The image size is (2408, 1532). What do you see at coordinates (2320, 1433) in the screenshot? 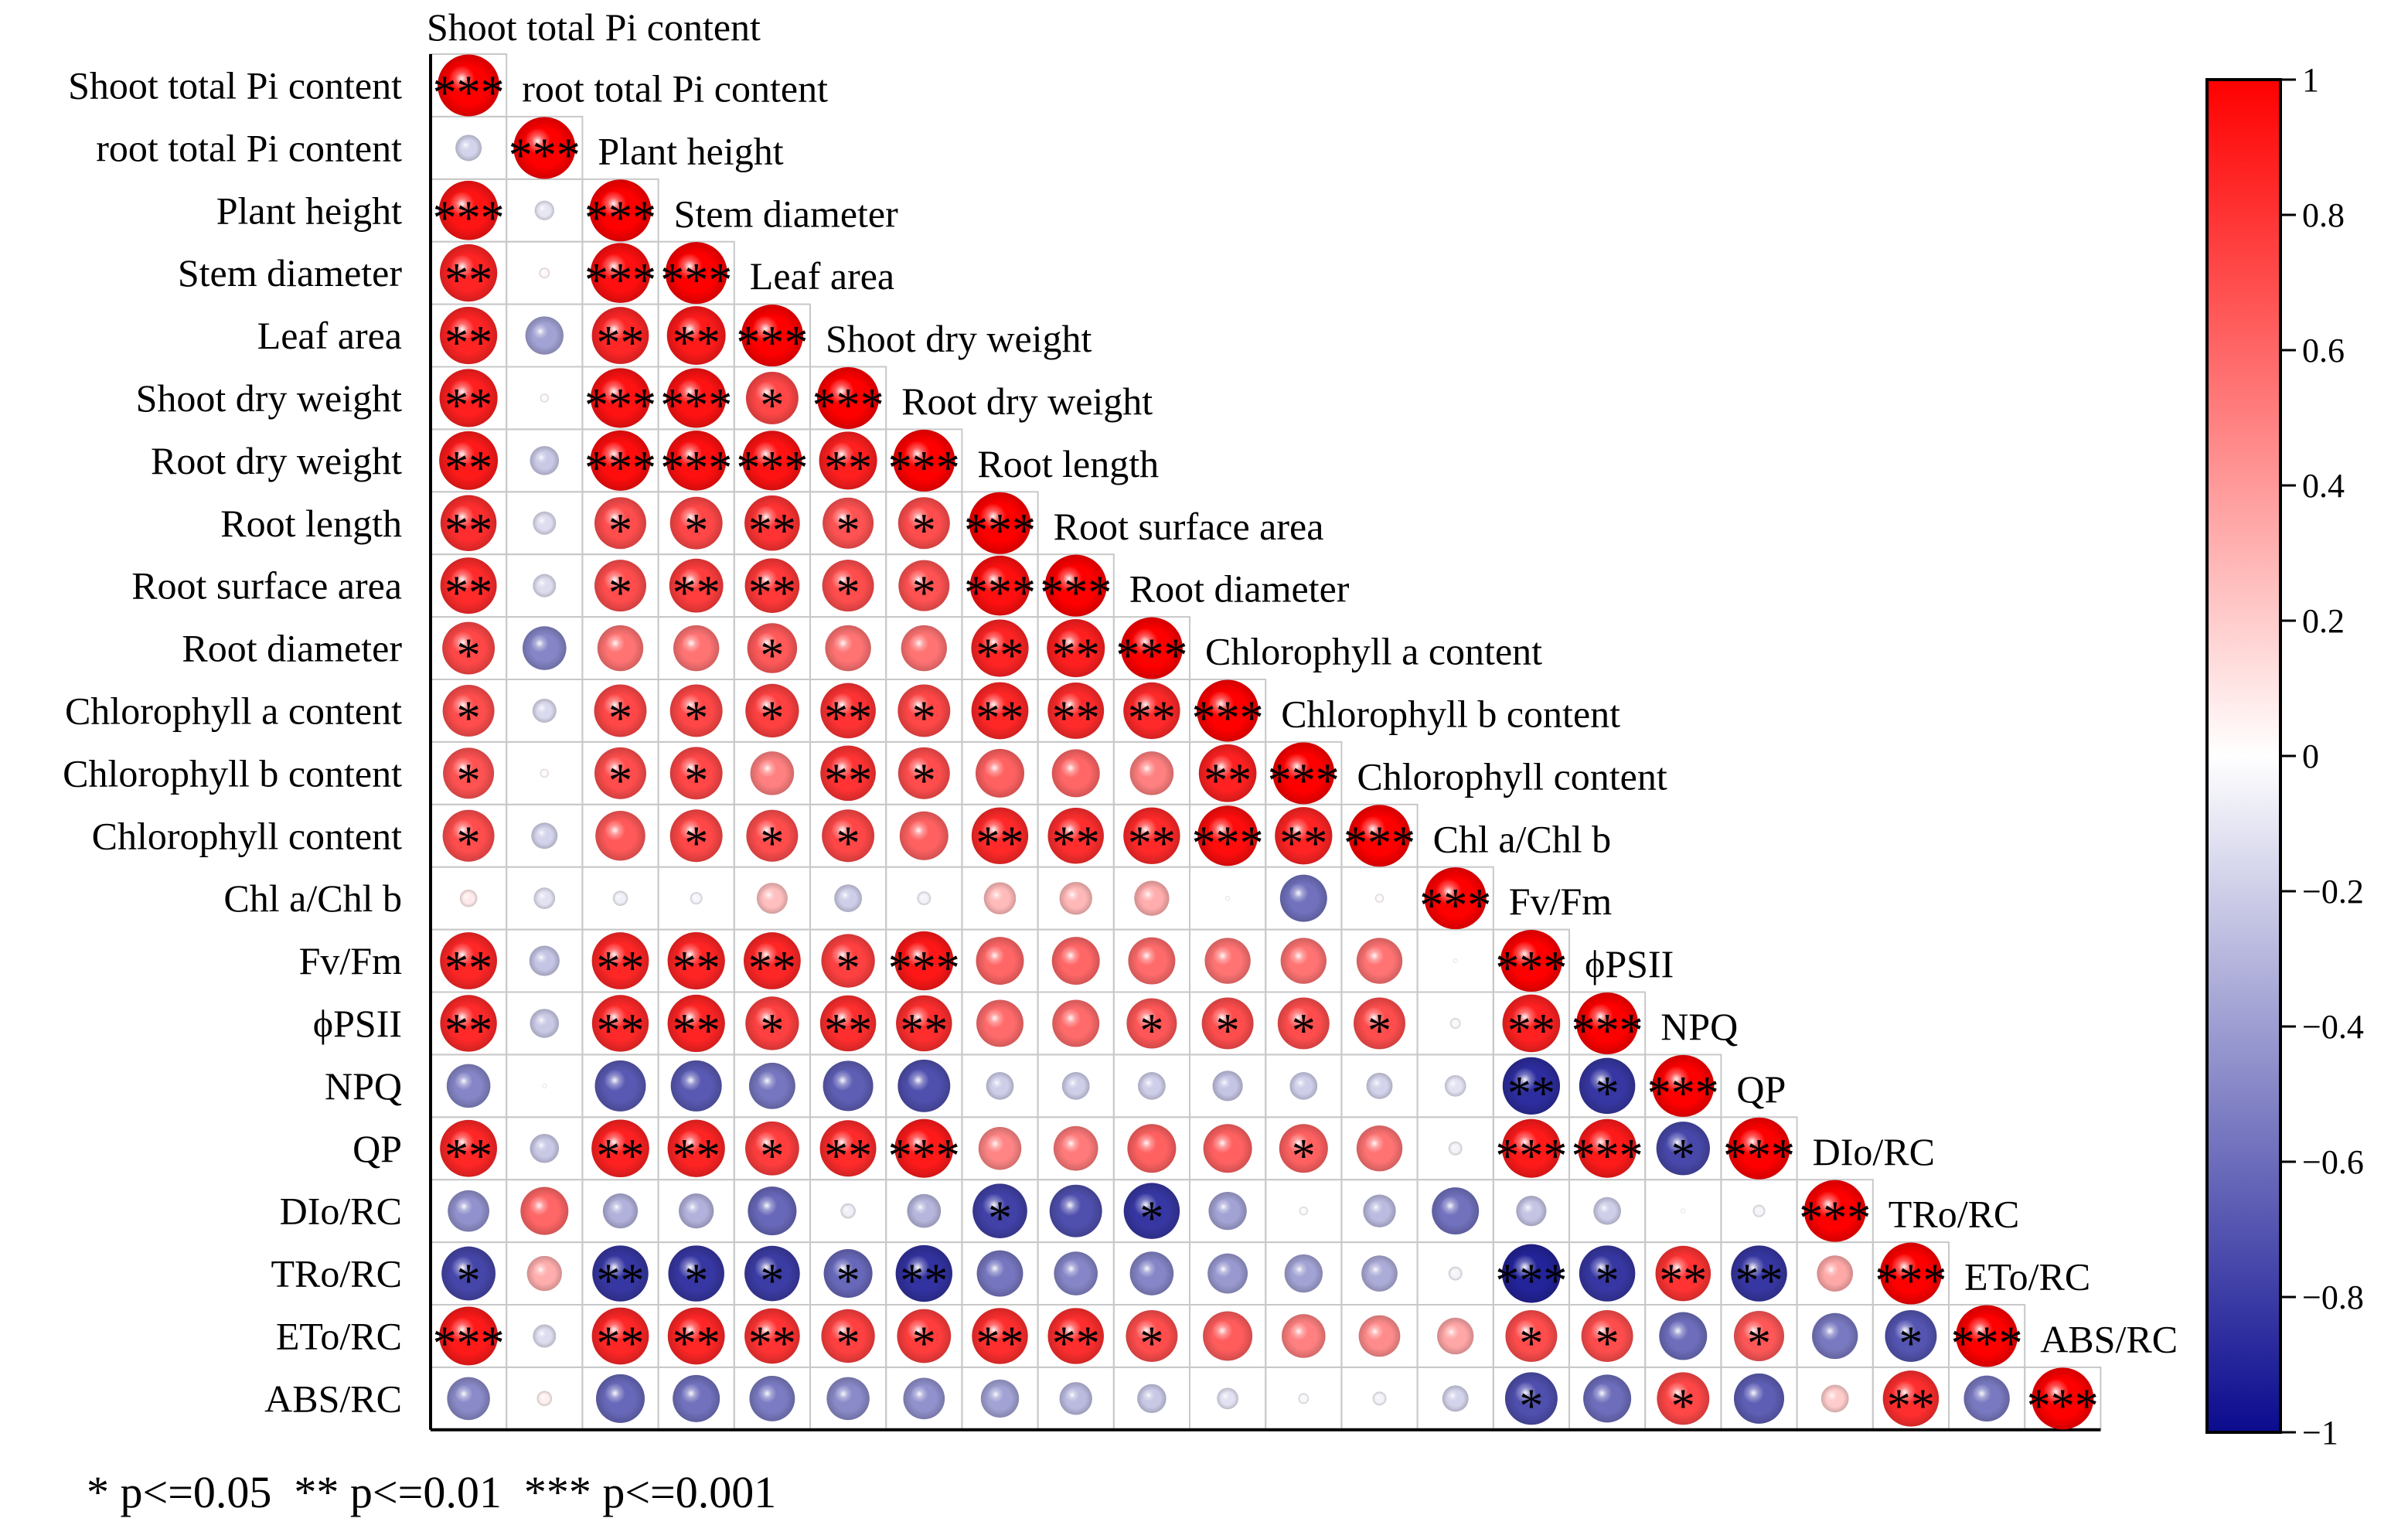
I see `colorbar-tick-label: −1` at bounding box center [2320, 1433].